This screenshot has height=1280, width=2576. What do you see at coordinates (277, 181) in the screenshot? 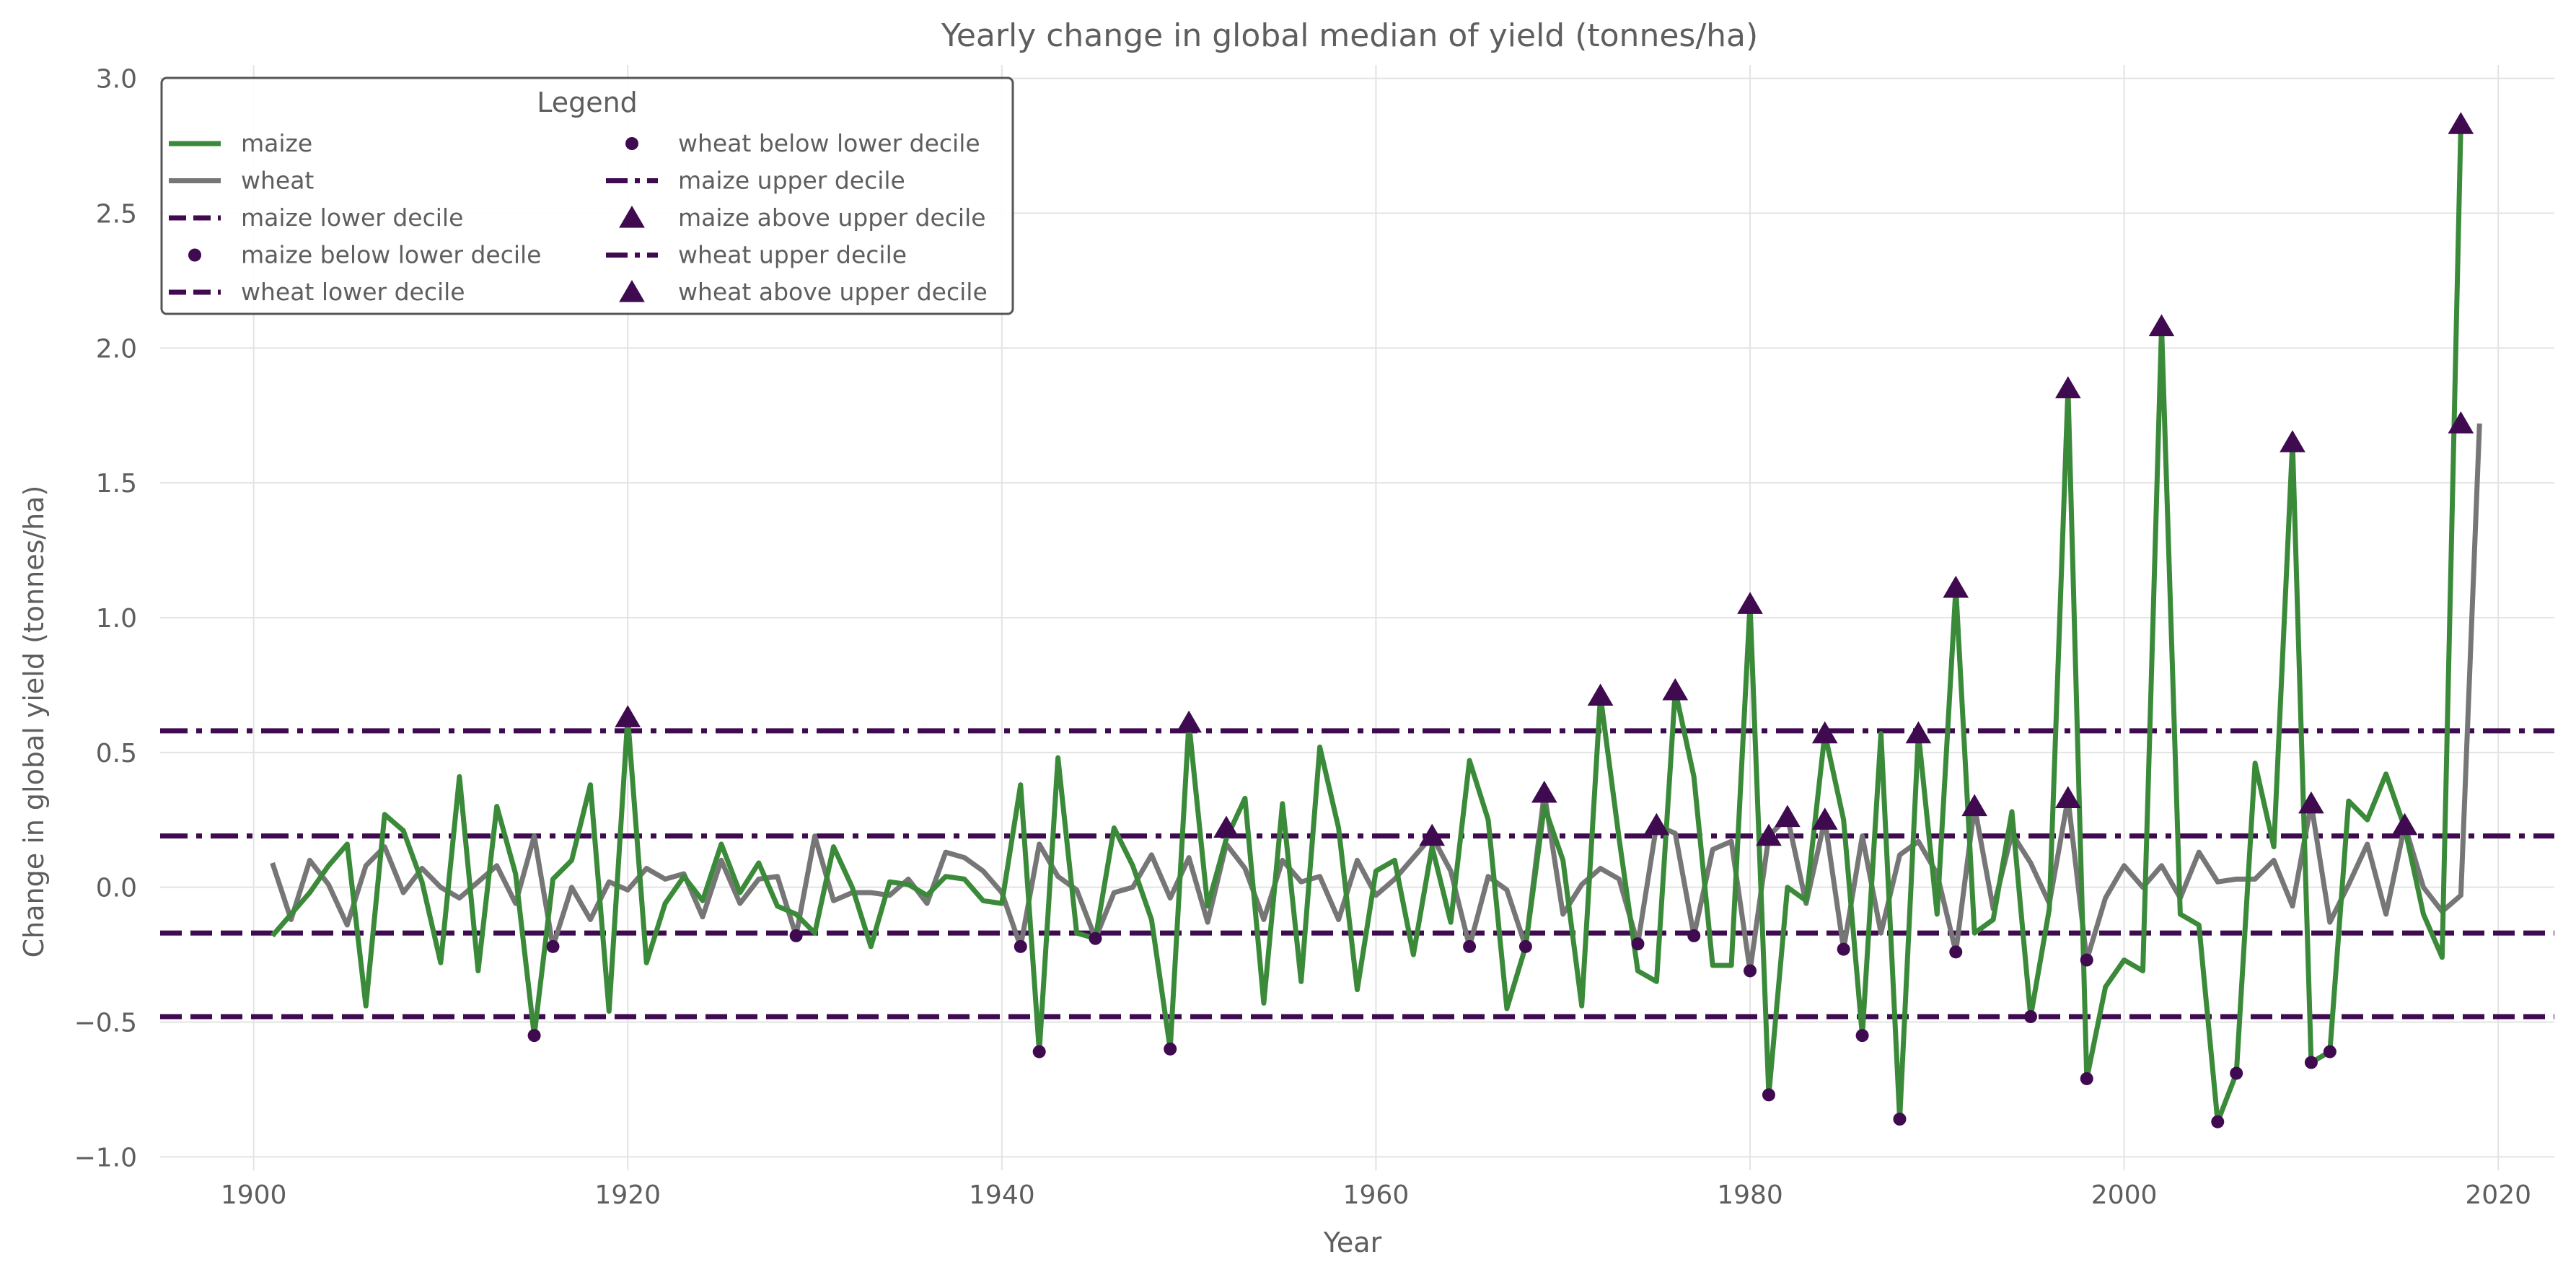
I see `legend-label-wheat: wheat` at bounding box center [277, 181].